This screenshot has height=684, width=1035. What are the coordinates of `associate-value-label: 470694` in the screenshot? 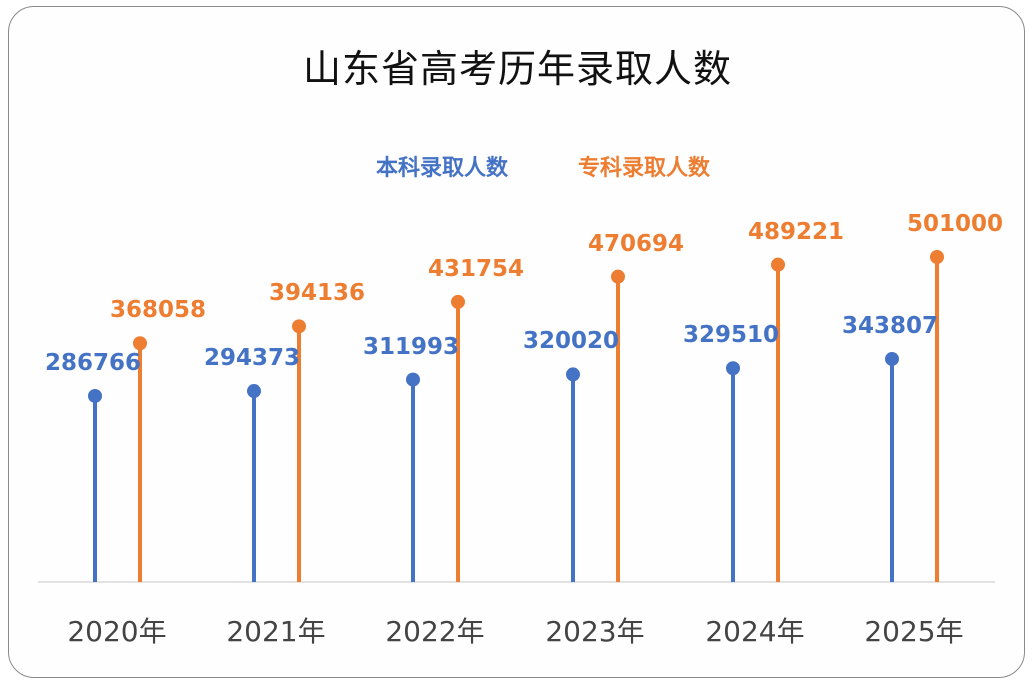 It's located at (636, 243).